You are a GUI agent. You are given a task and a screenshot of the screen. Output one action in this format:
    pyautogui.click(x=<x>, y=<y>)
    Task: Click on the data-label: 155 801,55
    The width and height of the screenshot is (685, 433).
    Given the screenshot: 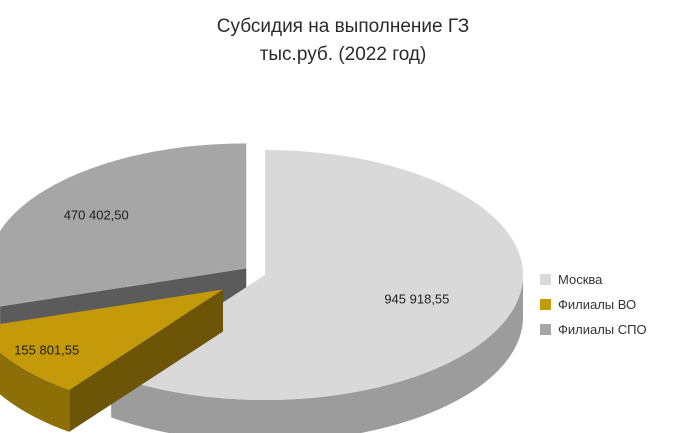 What is the action you would take?
    pyautogui.click(x=46, y=350)
    